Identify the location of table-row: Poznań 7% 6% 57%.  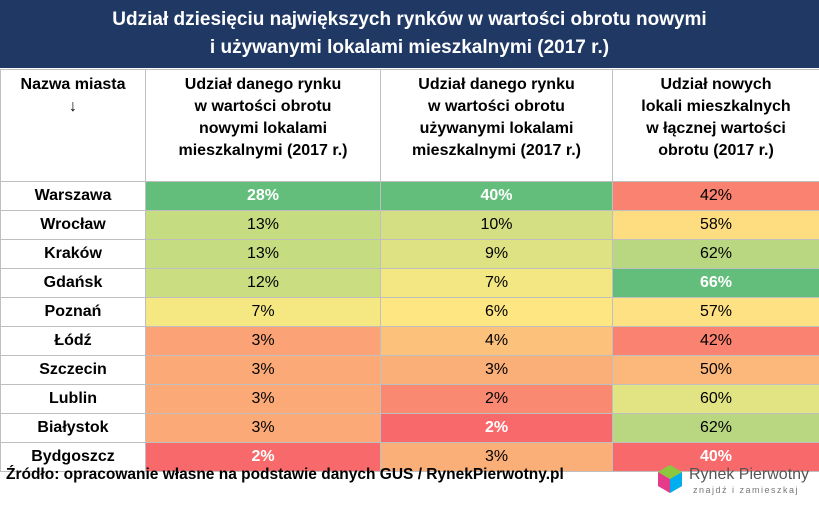
(409, 312).